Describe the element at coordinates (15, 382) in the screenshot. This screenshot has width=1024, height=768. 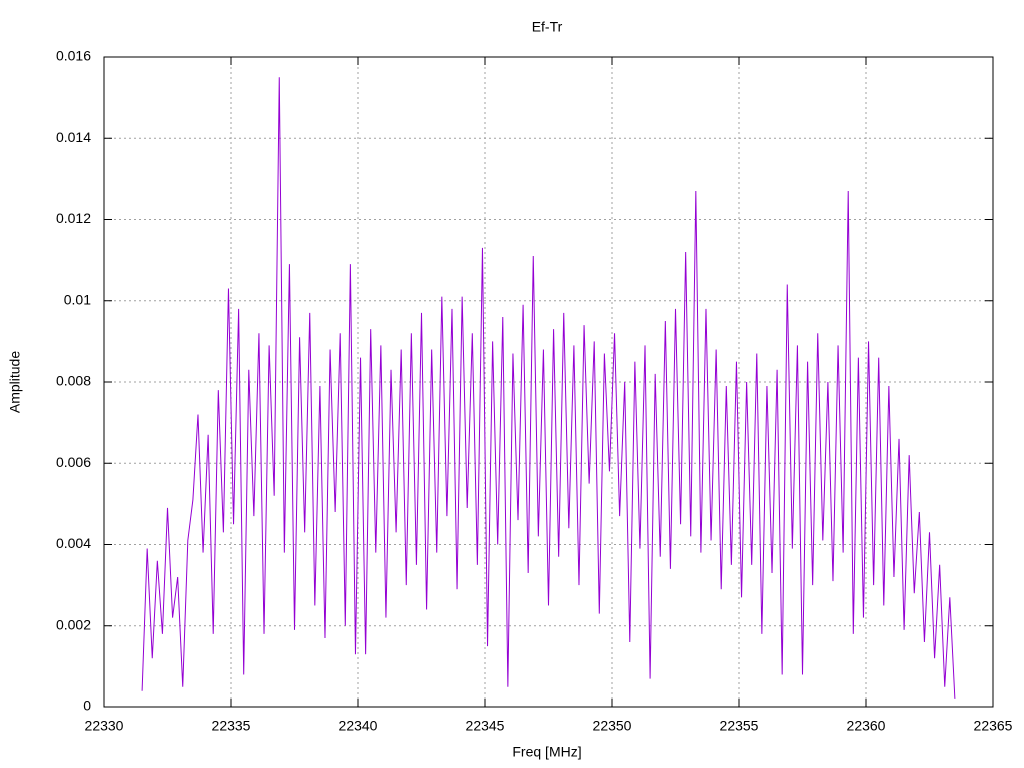
I see `y-axis-label: Amplitude` at that location.